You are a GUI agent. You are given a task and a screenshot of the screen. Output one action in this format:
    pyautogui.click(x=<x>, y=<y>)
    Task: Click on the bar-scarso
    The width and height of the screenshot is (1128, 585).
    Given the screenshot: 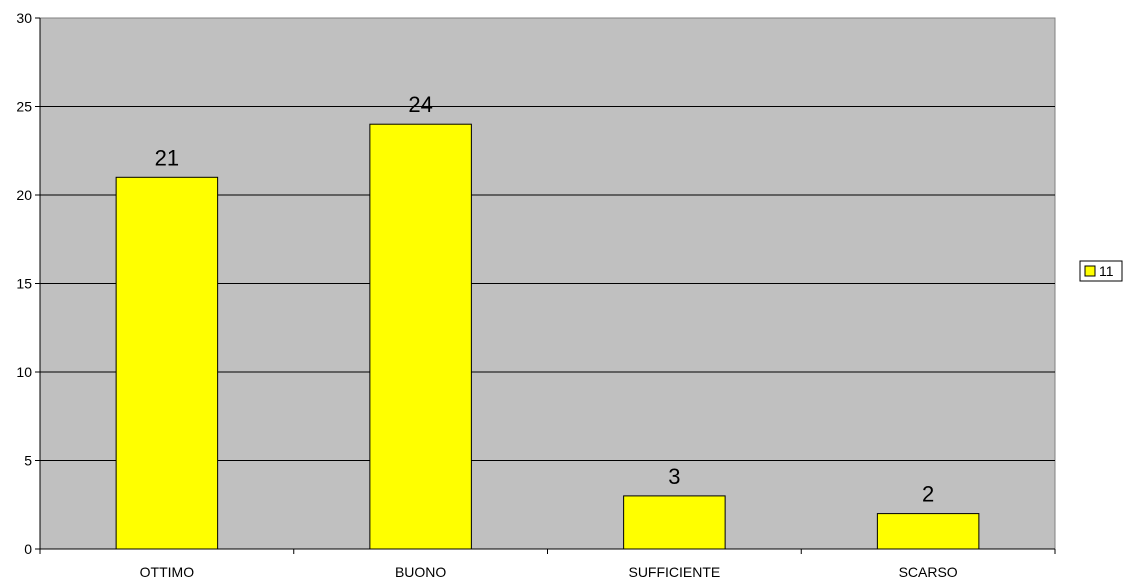 What is the action you would take?
    pyautogui.click(x=928, y=531)
    